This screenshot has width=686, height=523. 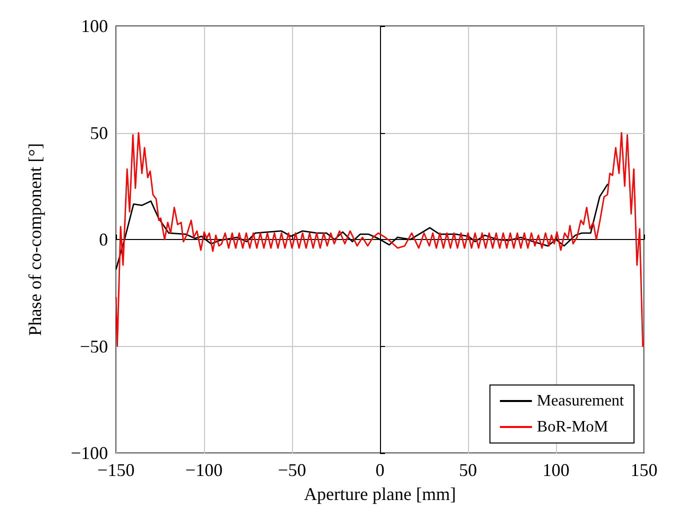 I want to click on x-tick-label: −50, so click(x=292, y=470).